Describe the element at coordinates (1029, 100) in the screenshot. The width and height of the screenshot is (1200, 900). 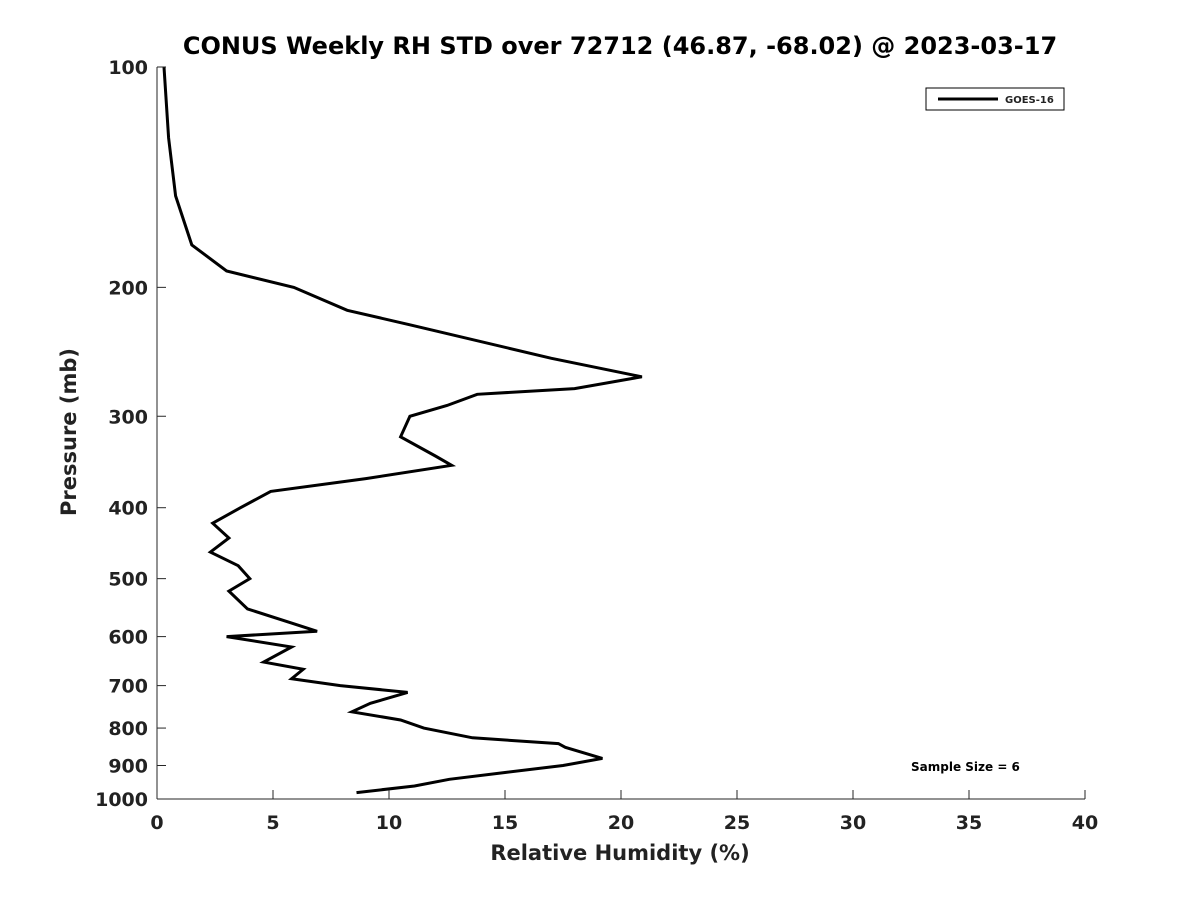
I see `legend-label-goes-16: GOES-16` at that location.